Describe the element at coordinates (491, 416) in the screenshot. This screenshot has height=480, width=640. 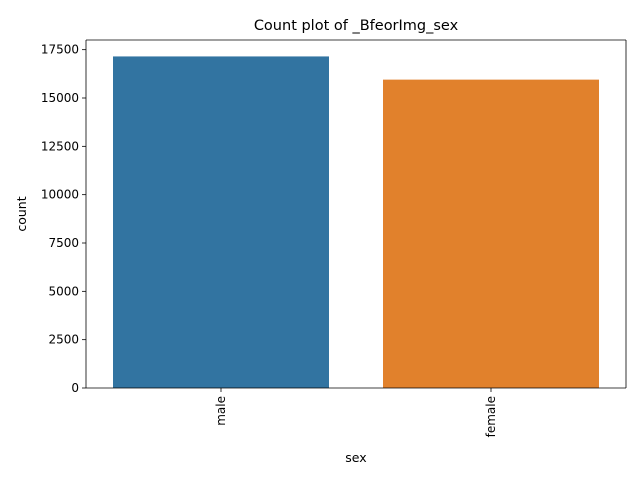
I see `x-tick-label: female` at that location.